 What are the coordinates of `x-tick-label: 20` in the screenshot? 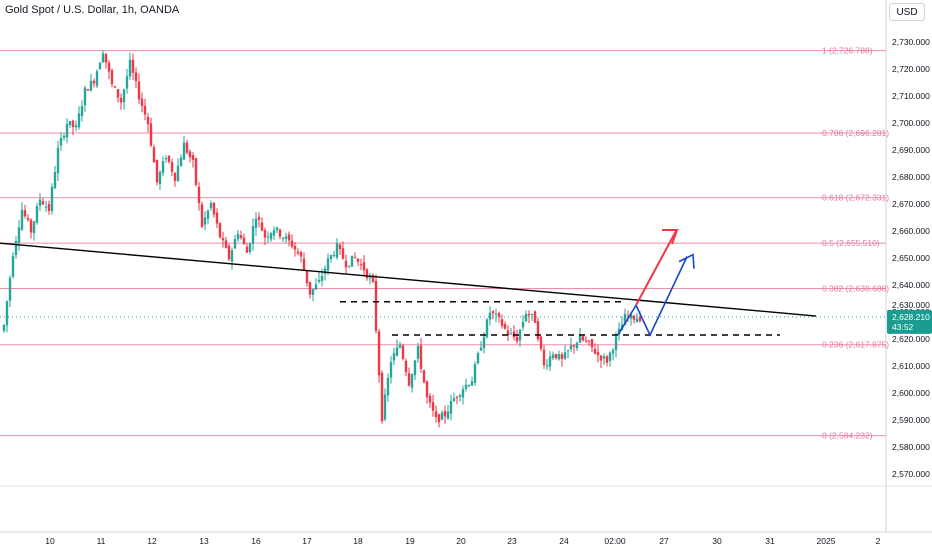 It's located at (461, 541).